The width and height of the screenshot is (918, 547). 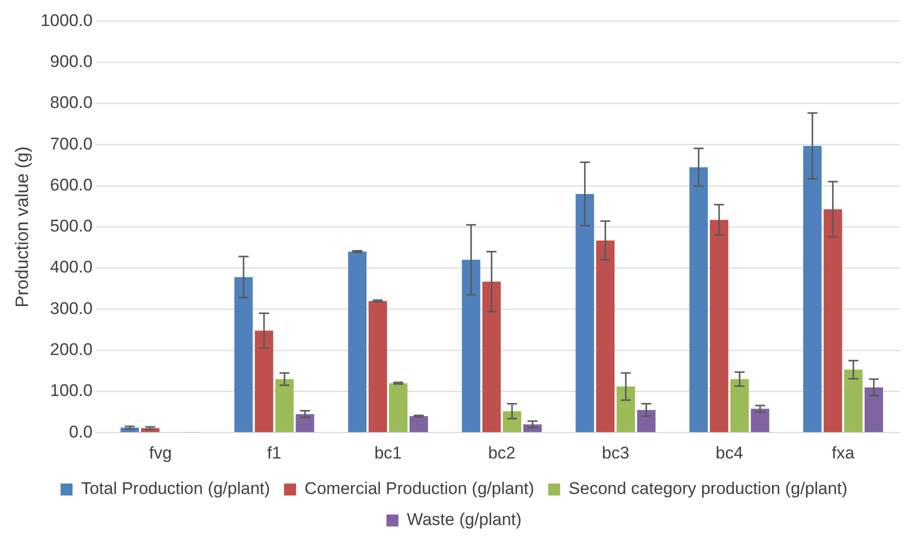 I want to click on y-tick-label: 700.0, so click(x=71, y=144).